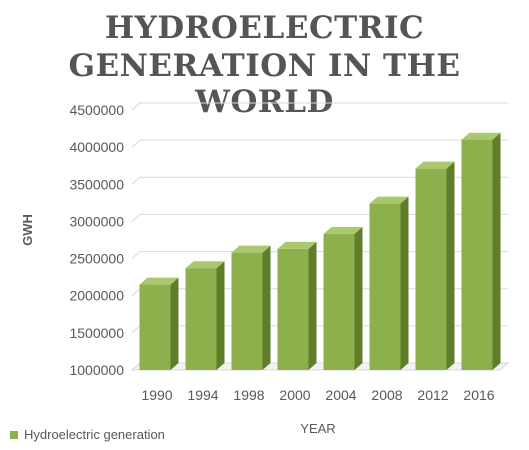 The width and height of the screenshot is (529, 450). Describe the element at coordinates (94, 434) in the screenshot. I see `legend-label: Hydroelectric generation` at that location.